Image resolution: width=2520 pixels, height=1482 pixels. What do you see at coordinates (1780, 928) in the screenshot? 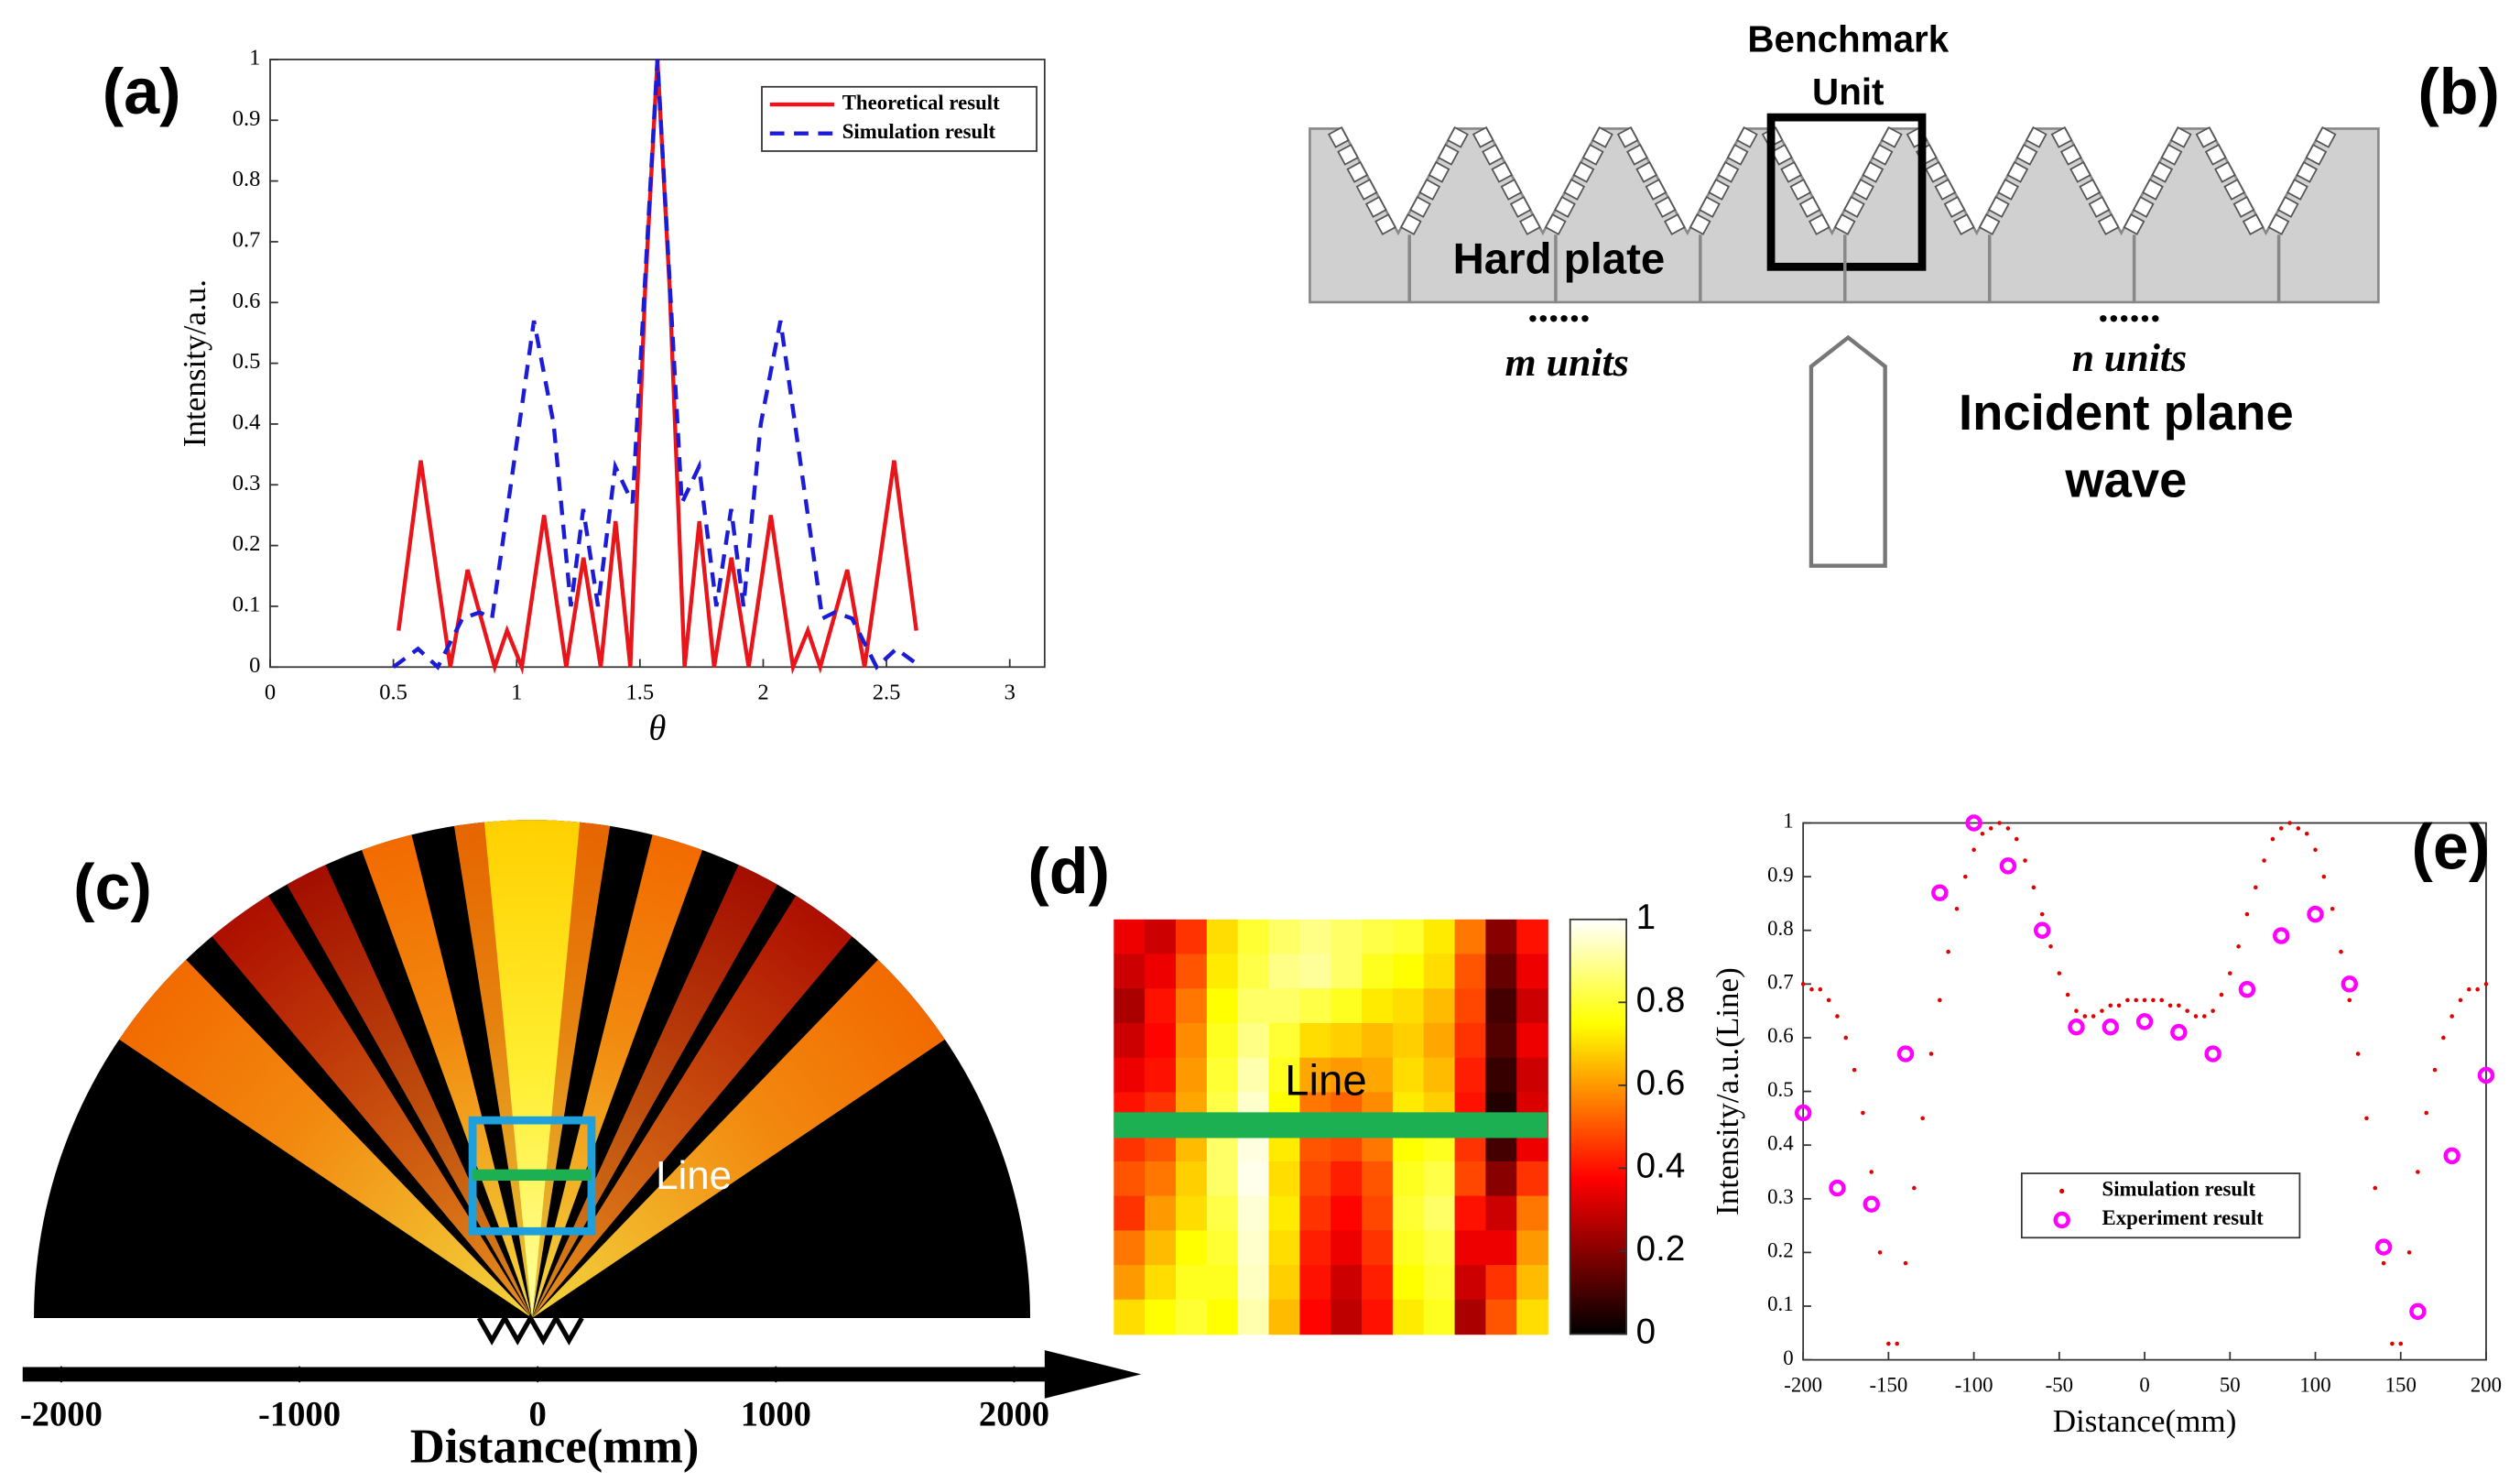
I see `y-tick-label: 0.8` at bounding box center [1780, 928].